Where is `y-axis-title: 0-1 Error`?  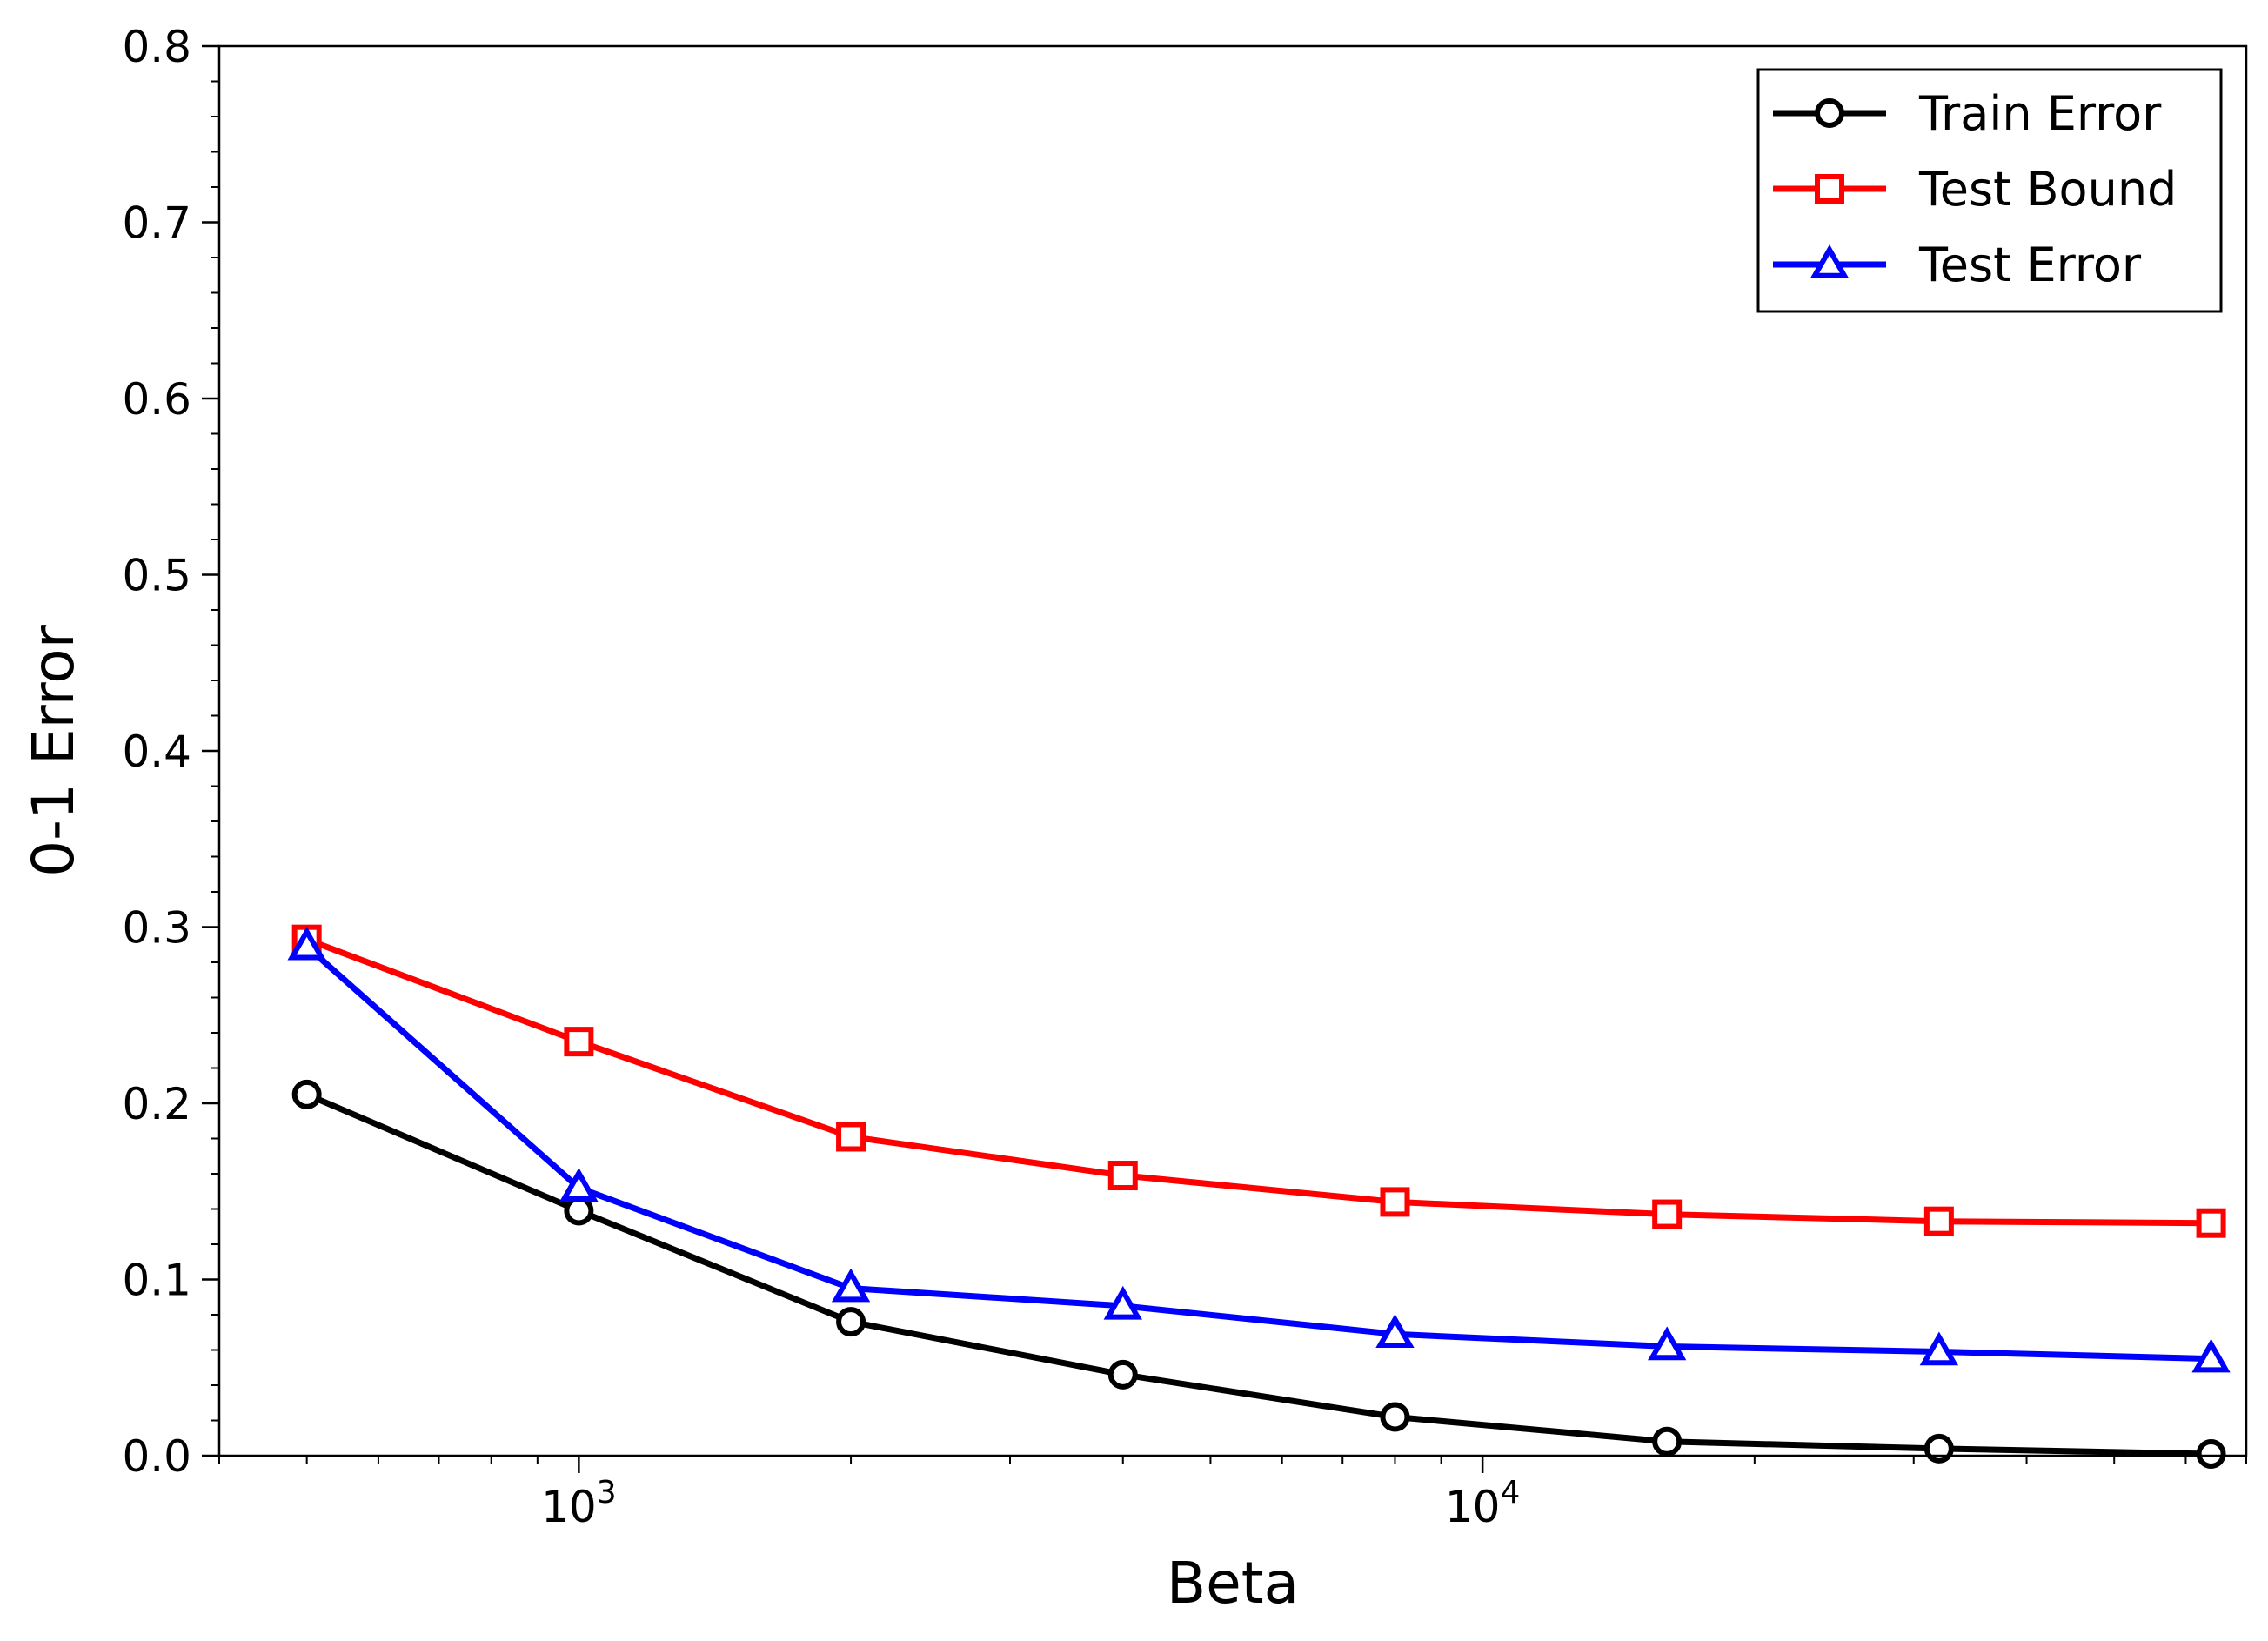 y-axis-title: 0-1 Error is located at coordinates (54, 750).